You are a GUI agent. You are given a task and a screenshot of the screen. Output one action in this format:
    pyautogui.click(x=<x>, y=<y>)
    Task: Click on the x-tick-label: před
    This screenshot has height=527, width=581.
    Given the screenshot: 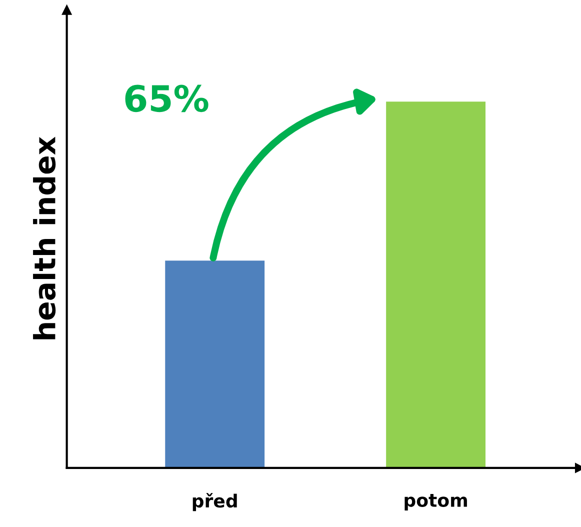 What is the action you would take?
    pyautogui.click(x=214, y=502)
    